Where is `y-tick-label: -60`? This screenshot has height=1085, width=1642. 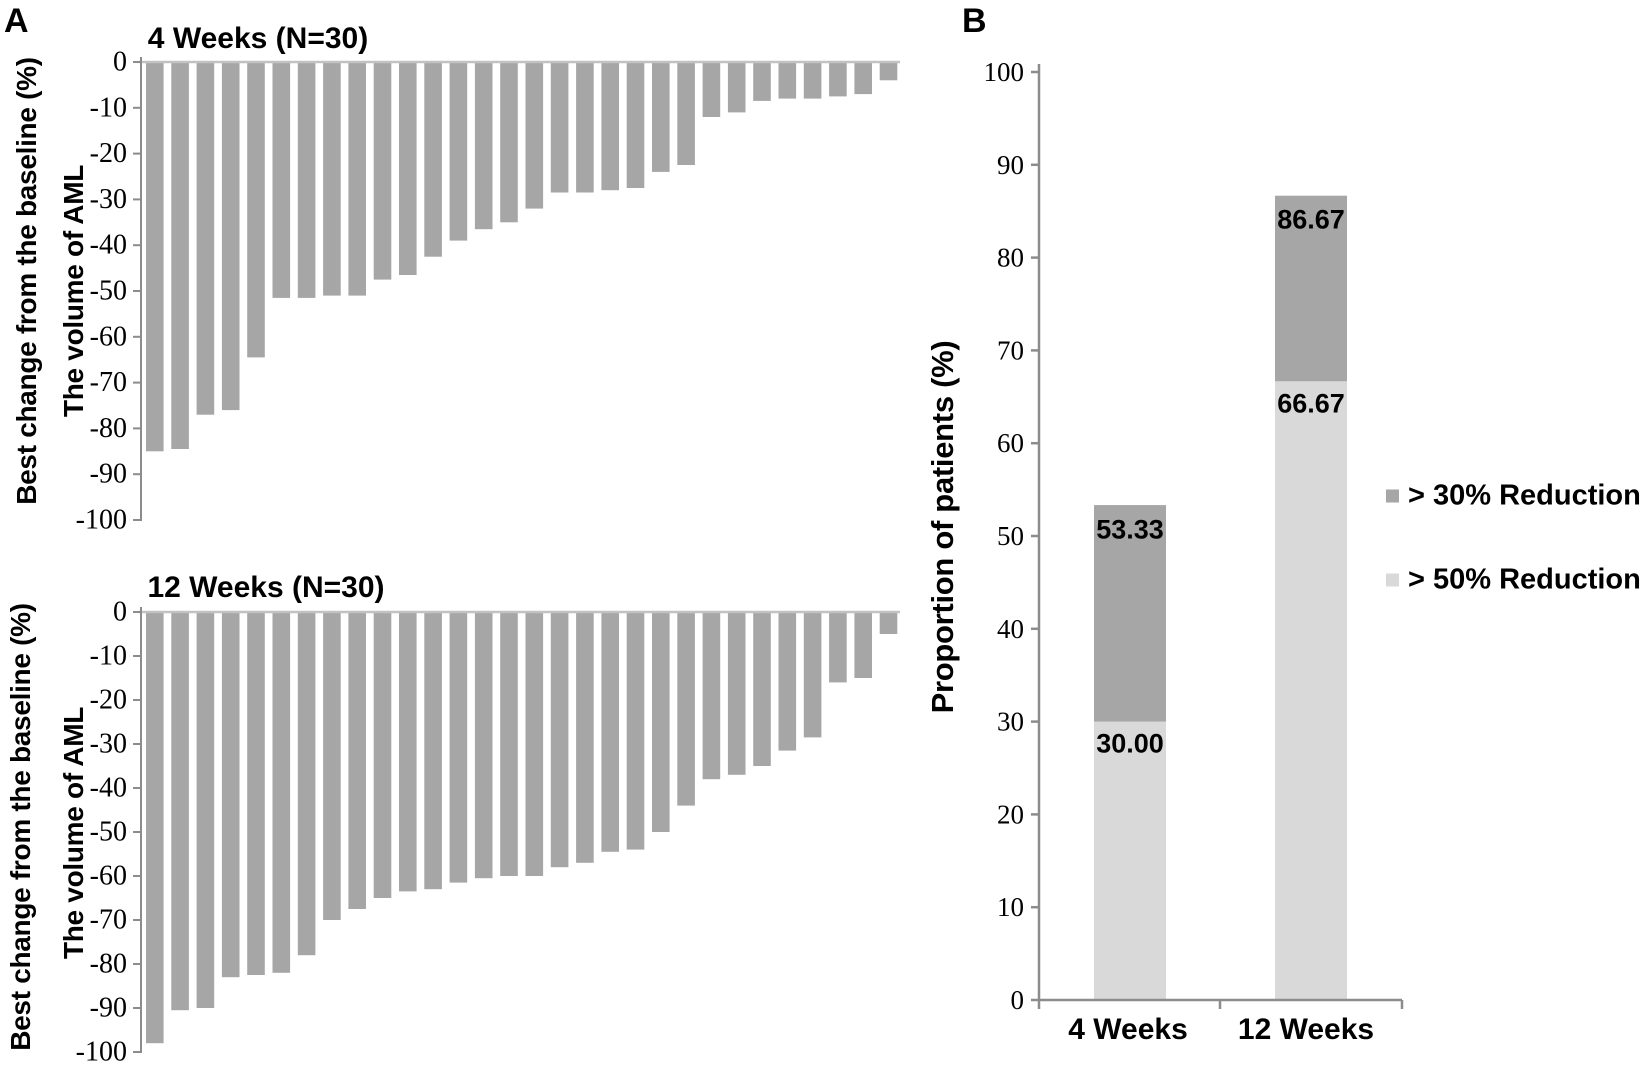 y-tick-label: -60 is located at coordinates (108, 876).